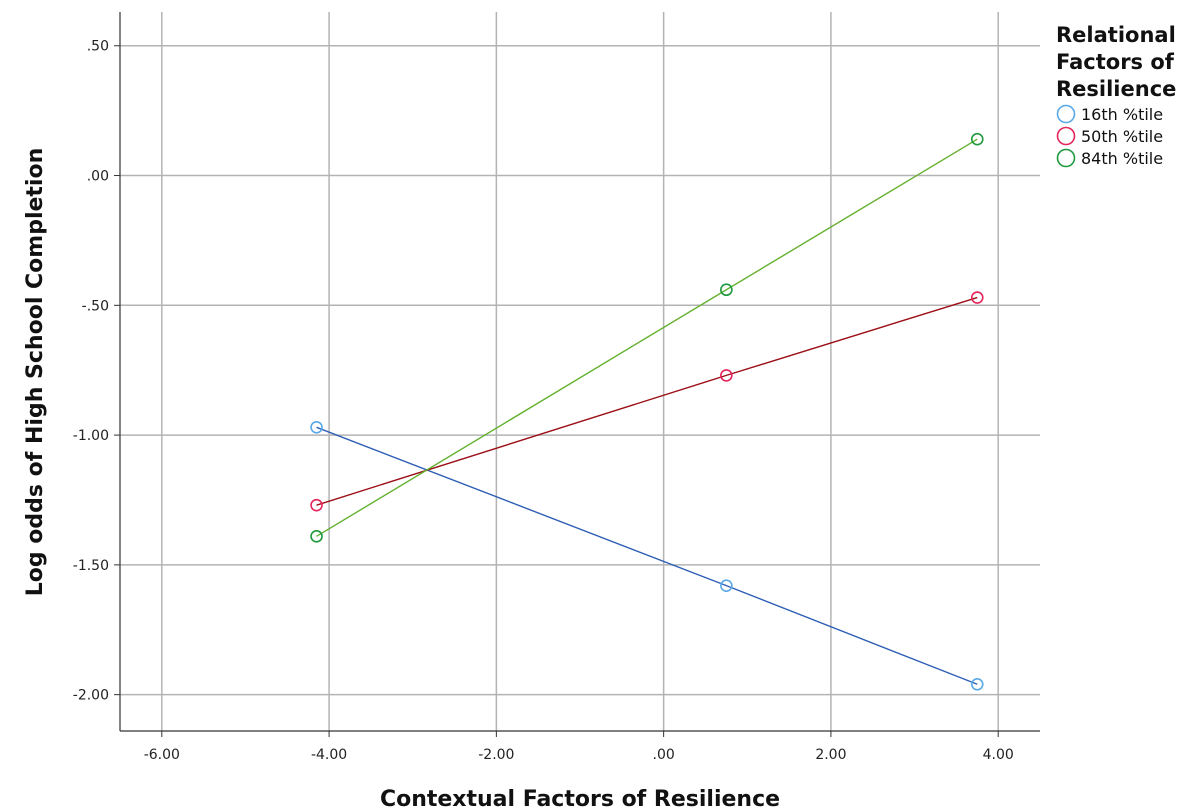  What do you see at coordinates (329, 755) in the screenshot?
I see `x-tick-label: -4.00` at bounding box center [329, 755].